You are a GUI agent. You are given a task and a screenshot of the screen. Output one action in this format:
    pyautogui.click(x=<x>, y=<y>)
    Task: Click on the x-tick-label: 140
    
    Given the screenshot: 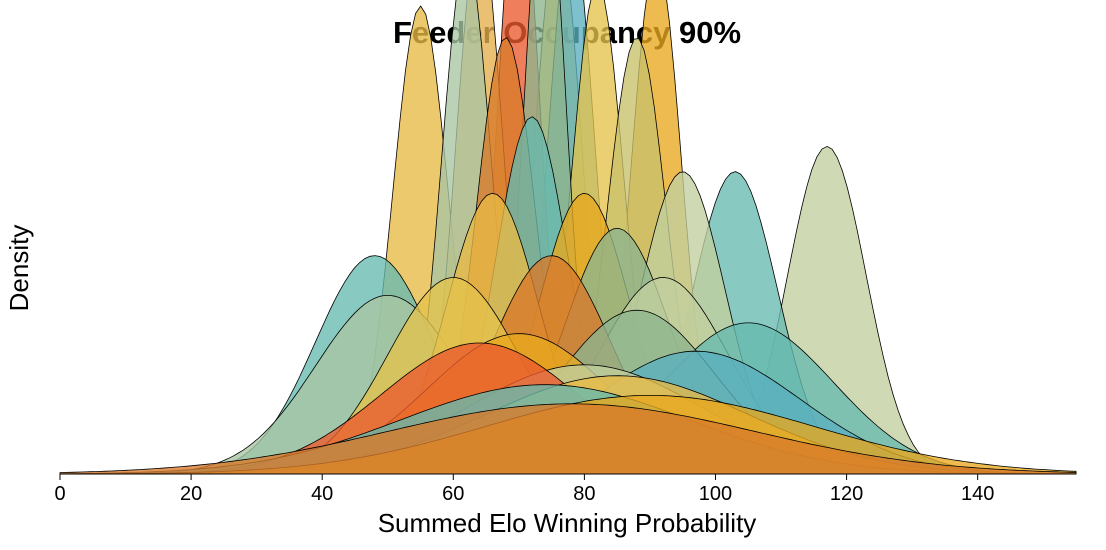 What is the action you would take?
    pyautogui.click(x=977, y=494)
    